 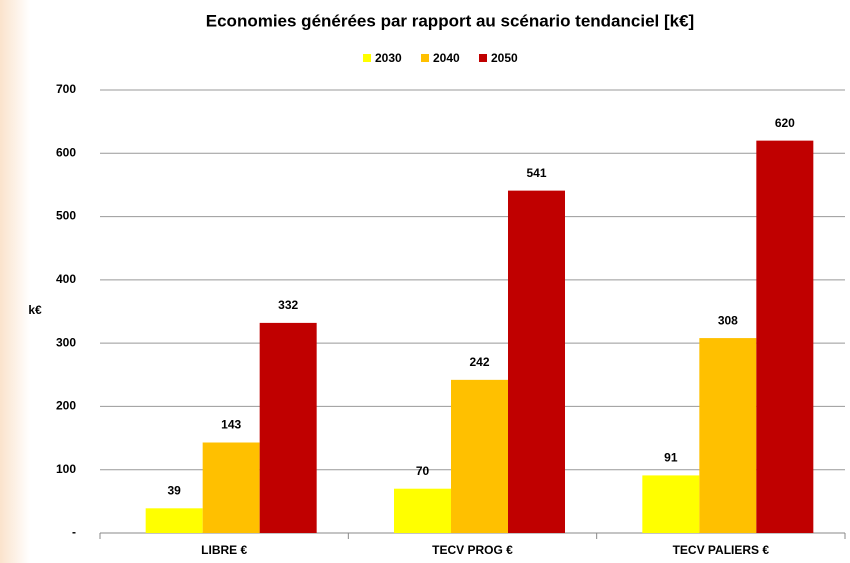 What do you see at coordinates (35, 310) in the screenshot?
I see `y-axis-label: k€` at bounding box center [35, 310].